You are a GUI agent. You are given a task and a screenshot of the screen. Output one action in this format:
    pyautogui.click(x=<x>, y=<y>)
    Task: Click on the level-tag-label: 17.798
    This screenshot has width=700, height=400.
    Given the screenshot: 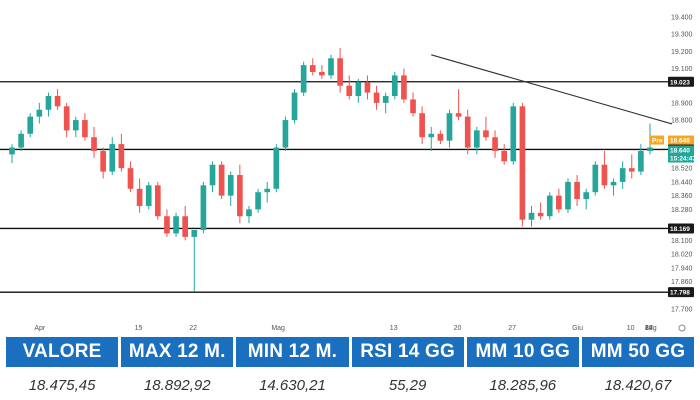 What is the action you would take?
    pyautogui.click(x=680, y=293)
    